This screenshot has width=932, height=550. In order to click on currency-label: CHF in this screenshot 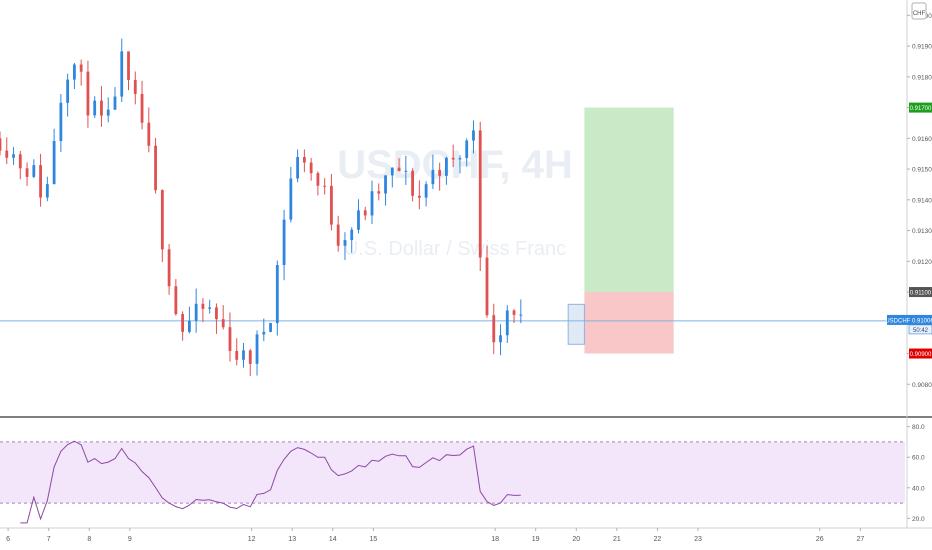, I will do `click(919, 14)`.